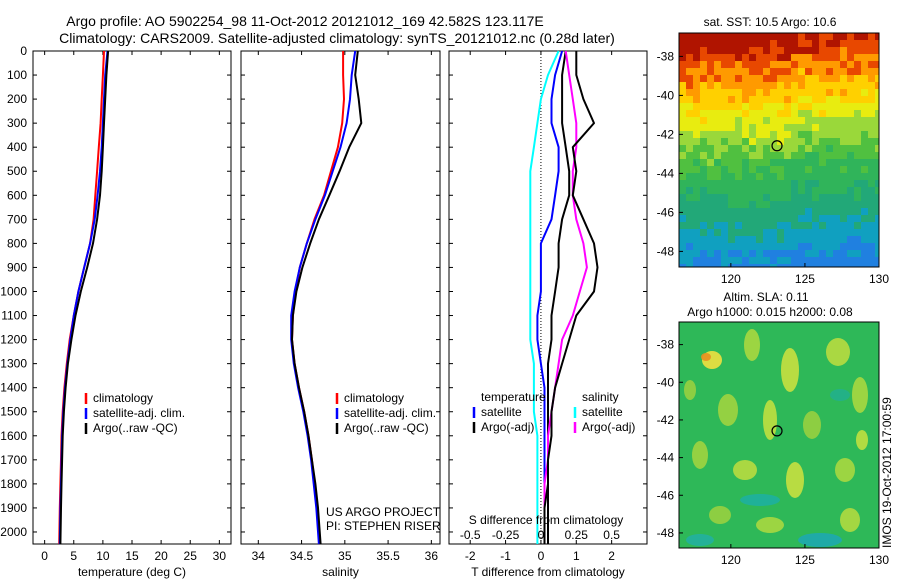  What do you see at coordinates (666, 173) in the screenshot?
I see `map-lat-tick-label: -44` at bounding box center [666, 173].